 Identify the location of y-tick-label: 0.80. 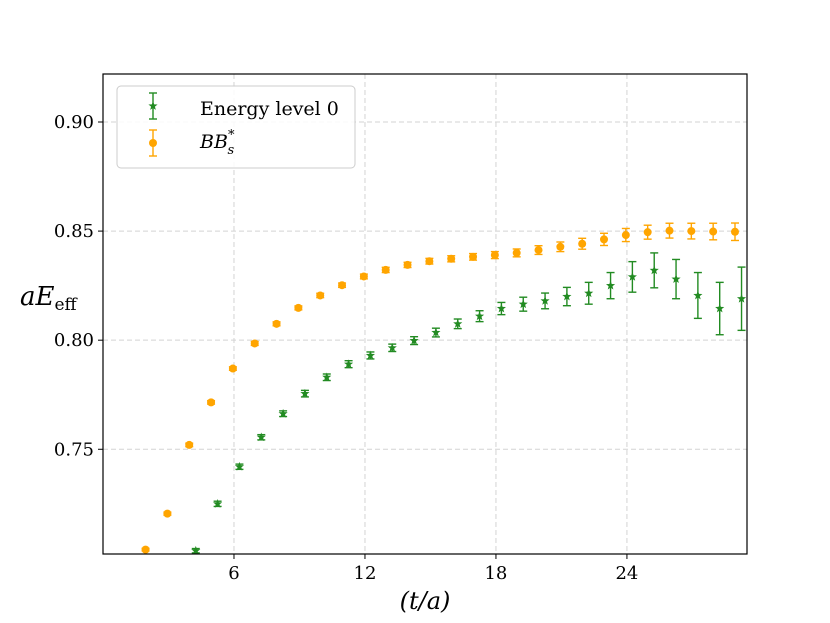
(74, 340).